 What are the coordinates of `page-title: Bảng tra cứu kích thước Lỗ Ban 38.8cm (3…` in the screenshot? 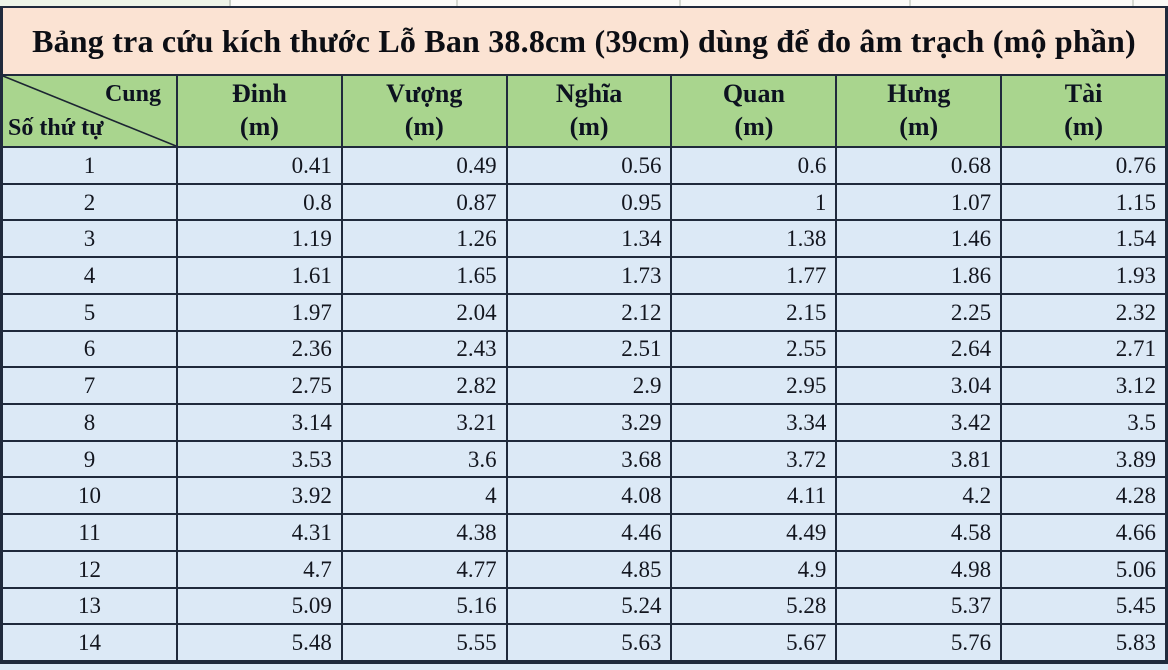 It's located at (584, 40).